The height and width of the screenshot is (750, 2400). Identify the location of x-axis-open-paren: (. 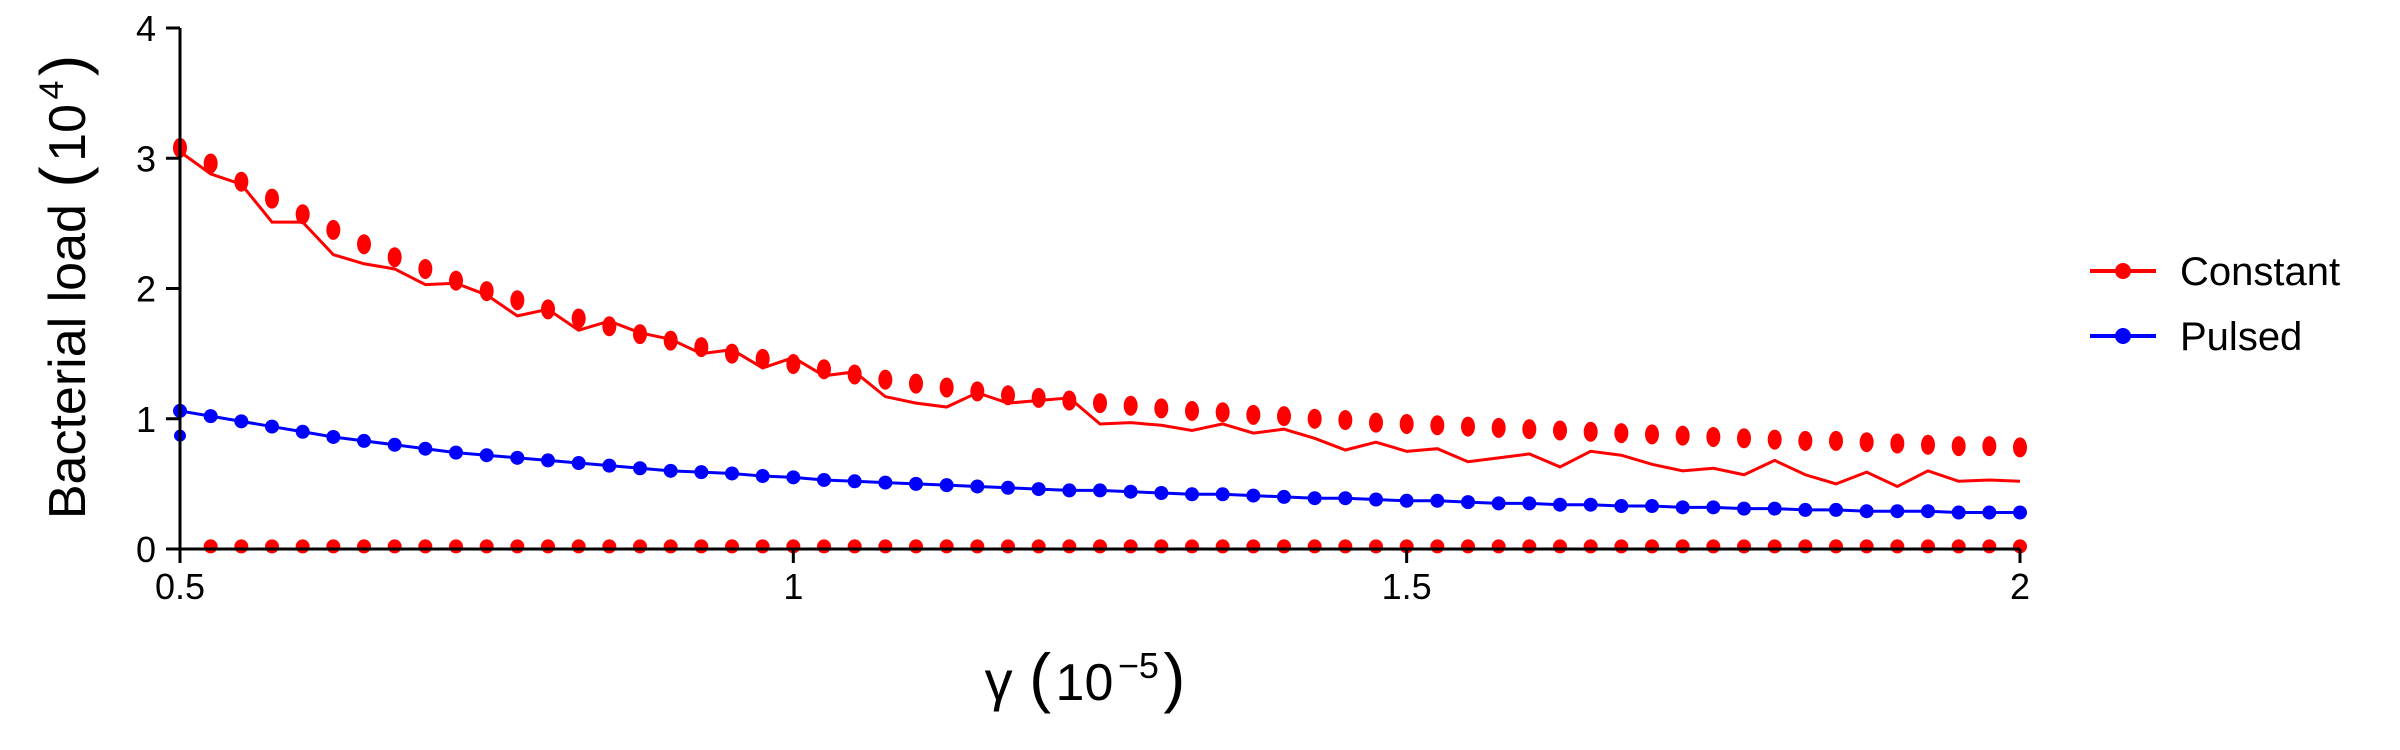
(1040, 677).